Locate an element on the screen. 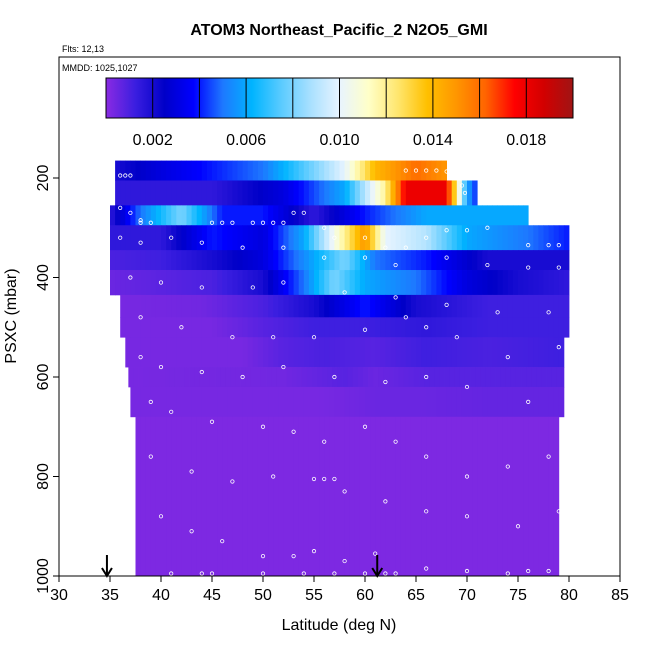  y-axis: 200 400 600 800 1000 is located at coordinates (47, 379).